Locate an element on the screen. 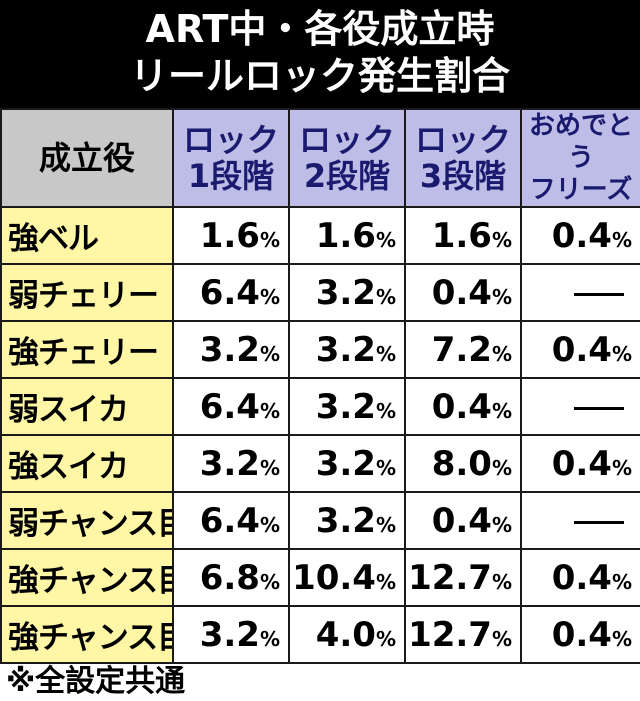 This screenshot has width=640, height=701. lock1-cell: 1.6% is located at coordinates (231, 235).